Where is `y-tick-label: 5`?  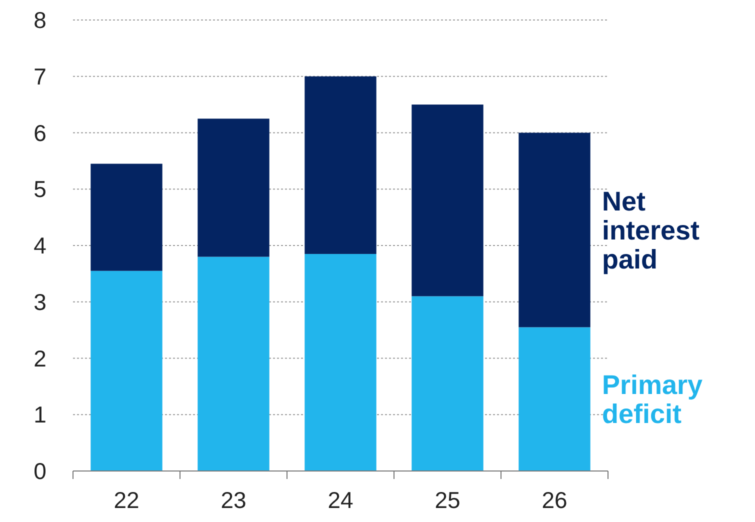 y-tick-label: 5 is located at coordinates (40, 189).